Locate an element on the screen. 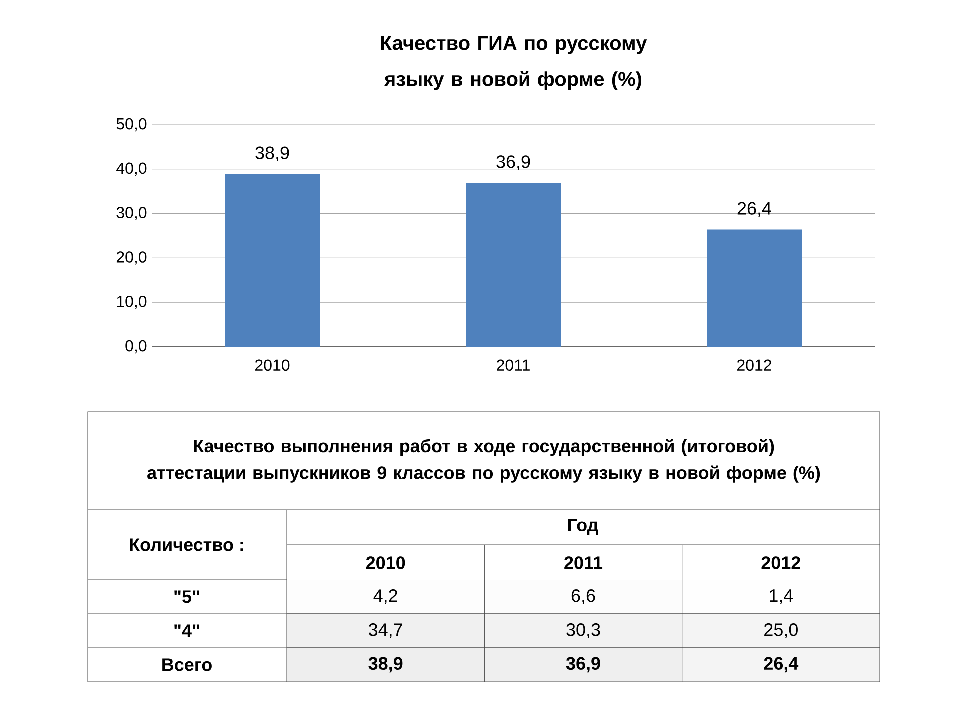 The height and width of the screenshot is (720, 960). y-tick-label: 30,0 is located at coordinates (131, 213).